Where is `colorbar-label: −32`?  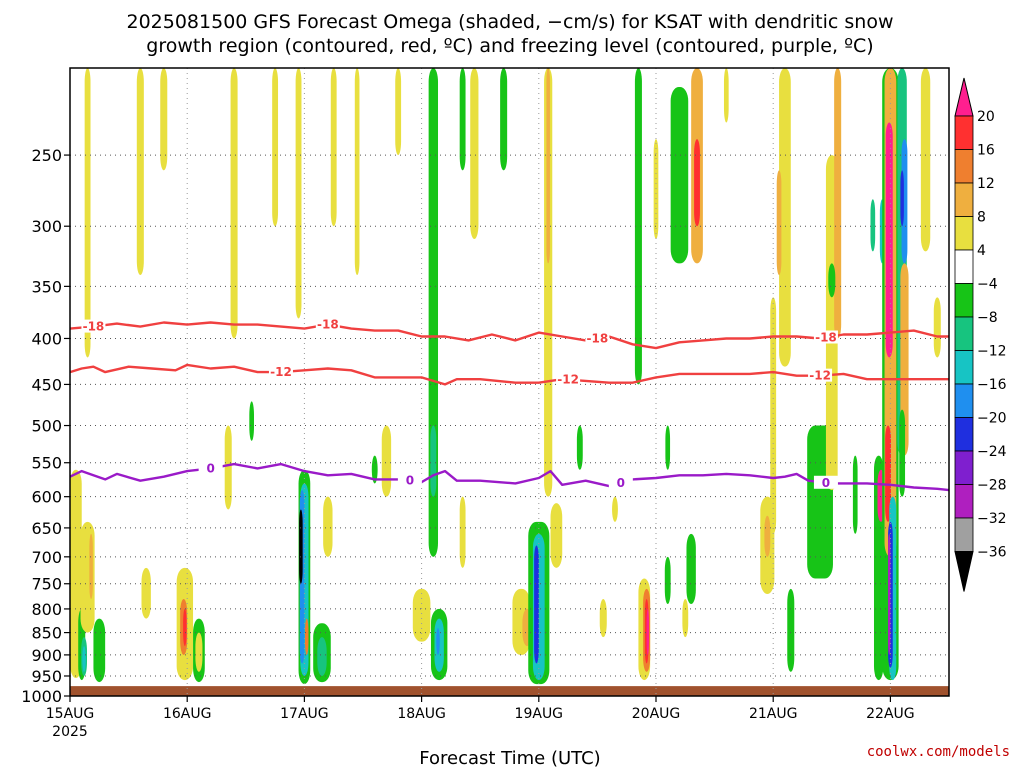 colorbar-label: −32 is located at coordinates (992, 519).